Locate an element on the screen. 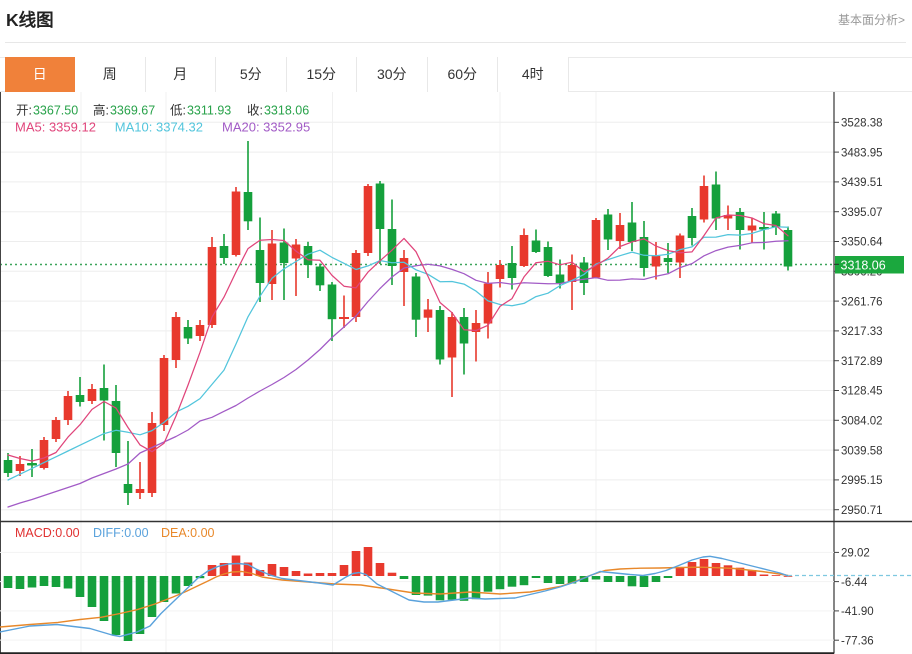 This screenshot has width=912, height=654. svg-text: 29.02 is located at coordinates (855, 554).